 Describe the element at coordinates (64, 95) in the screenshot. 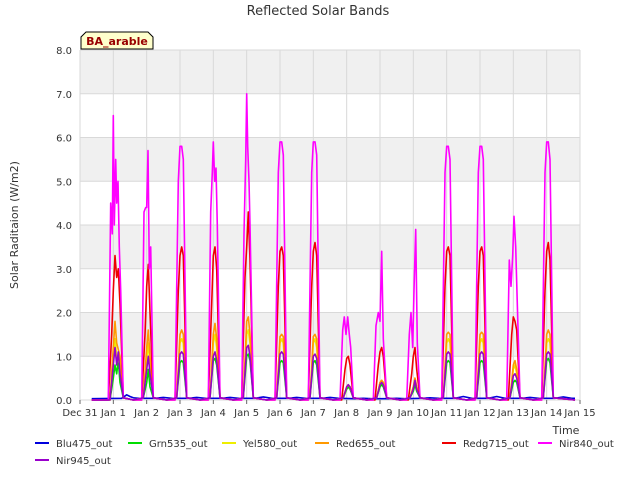

I see `y-tick-label: 7.0` at that location.